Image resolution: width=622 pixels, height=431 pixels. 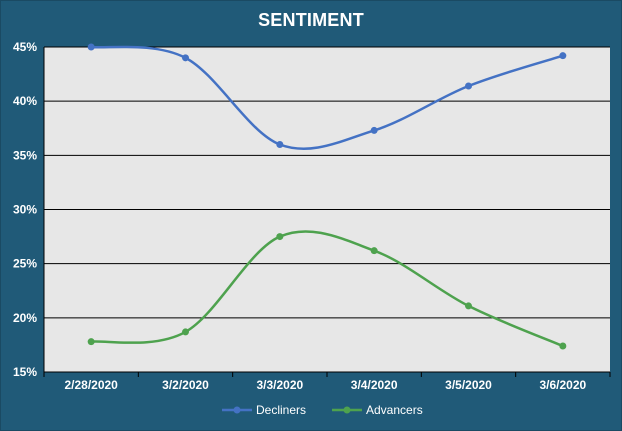 I want to click on legend-label-advancers: Advancers, so click(x=394, y=410).